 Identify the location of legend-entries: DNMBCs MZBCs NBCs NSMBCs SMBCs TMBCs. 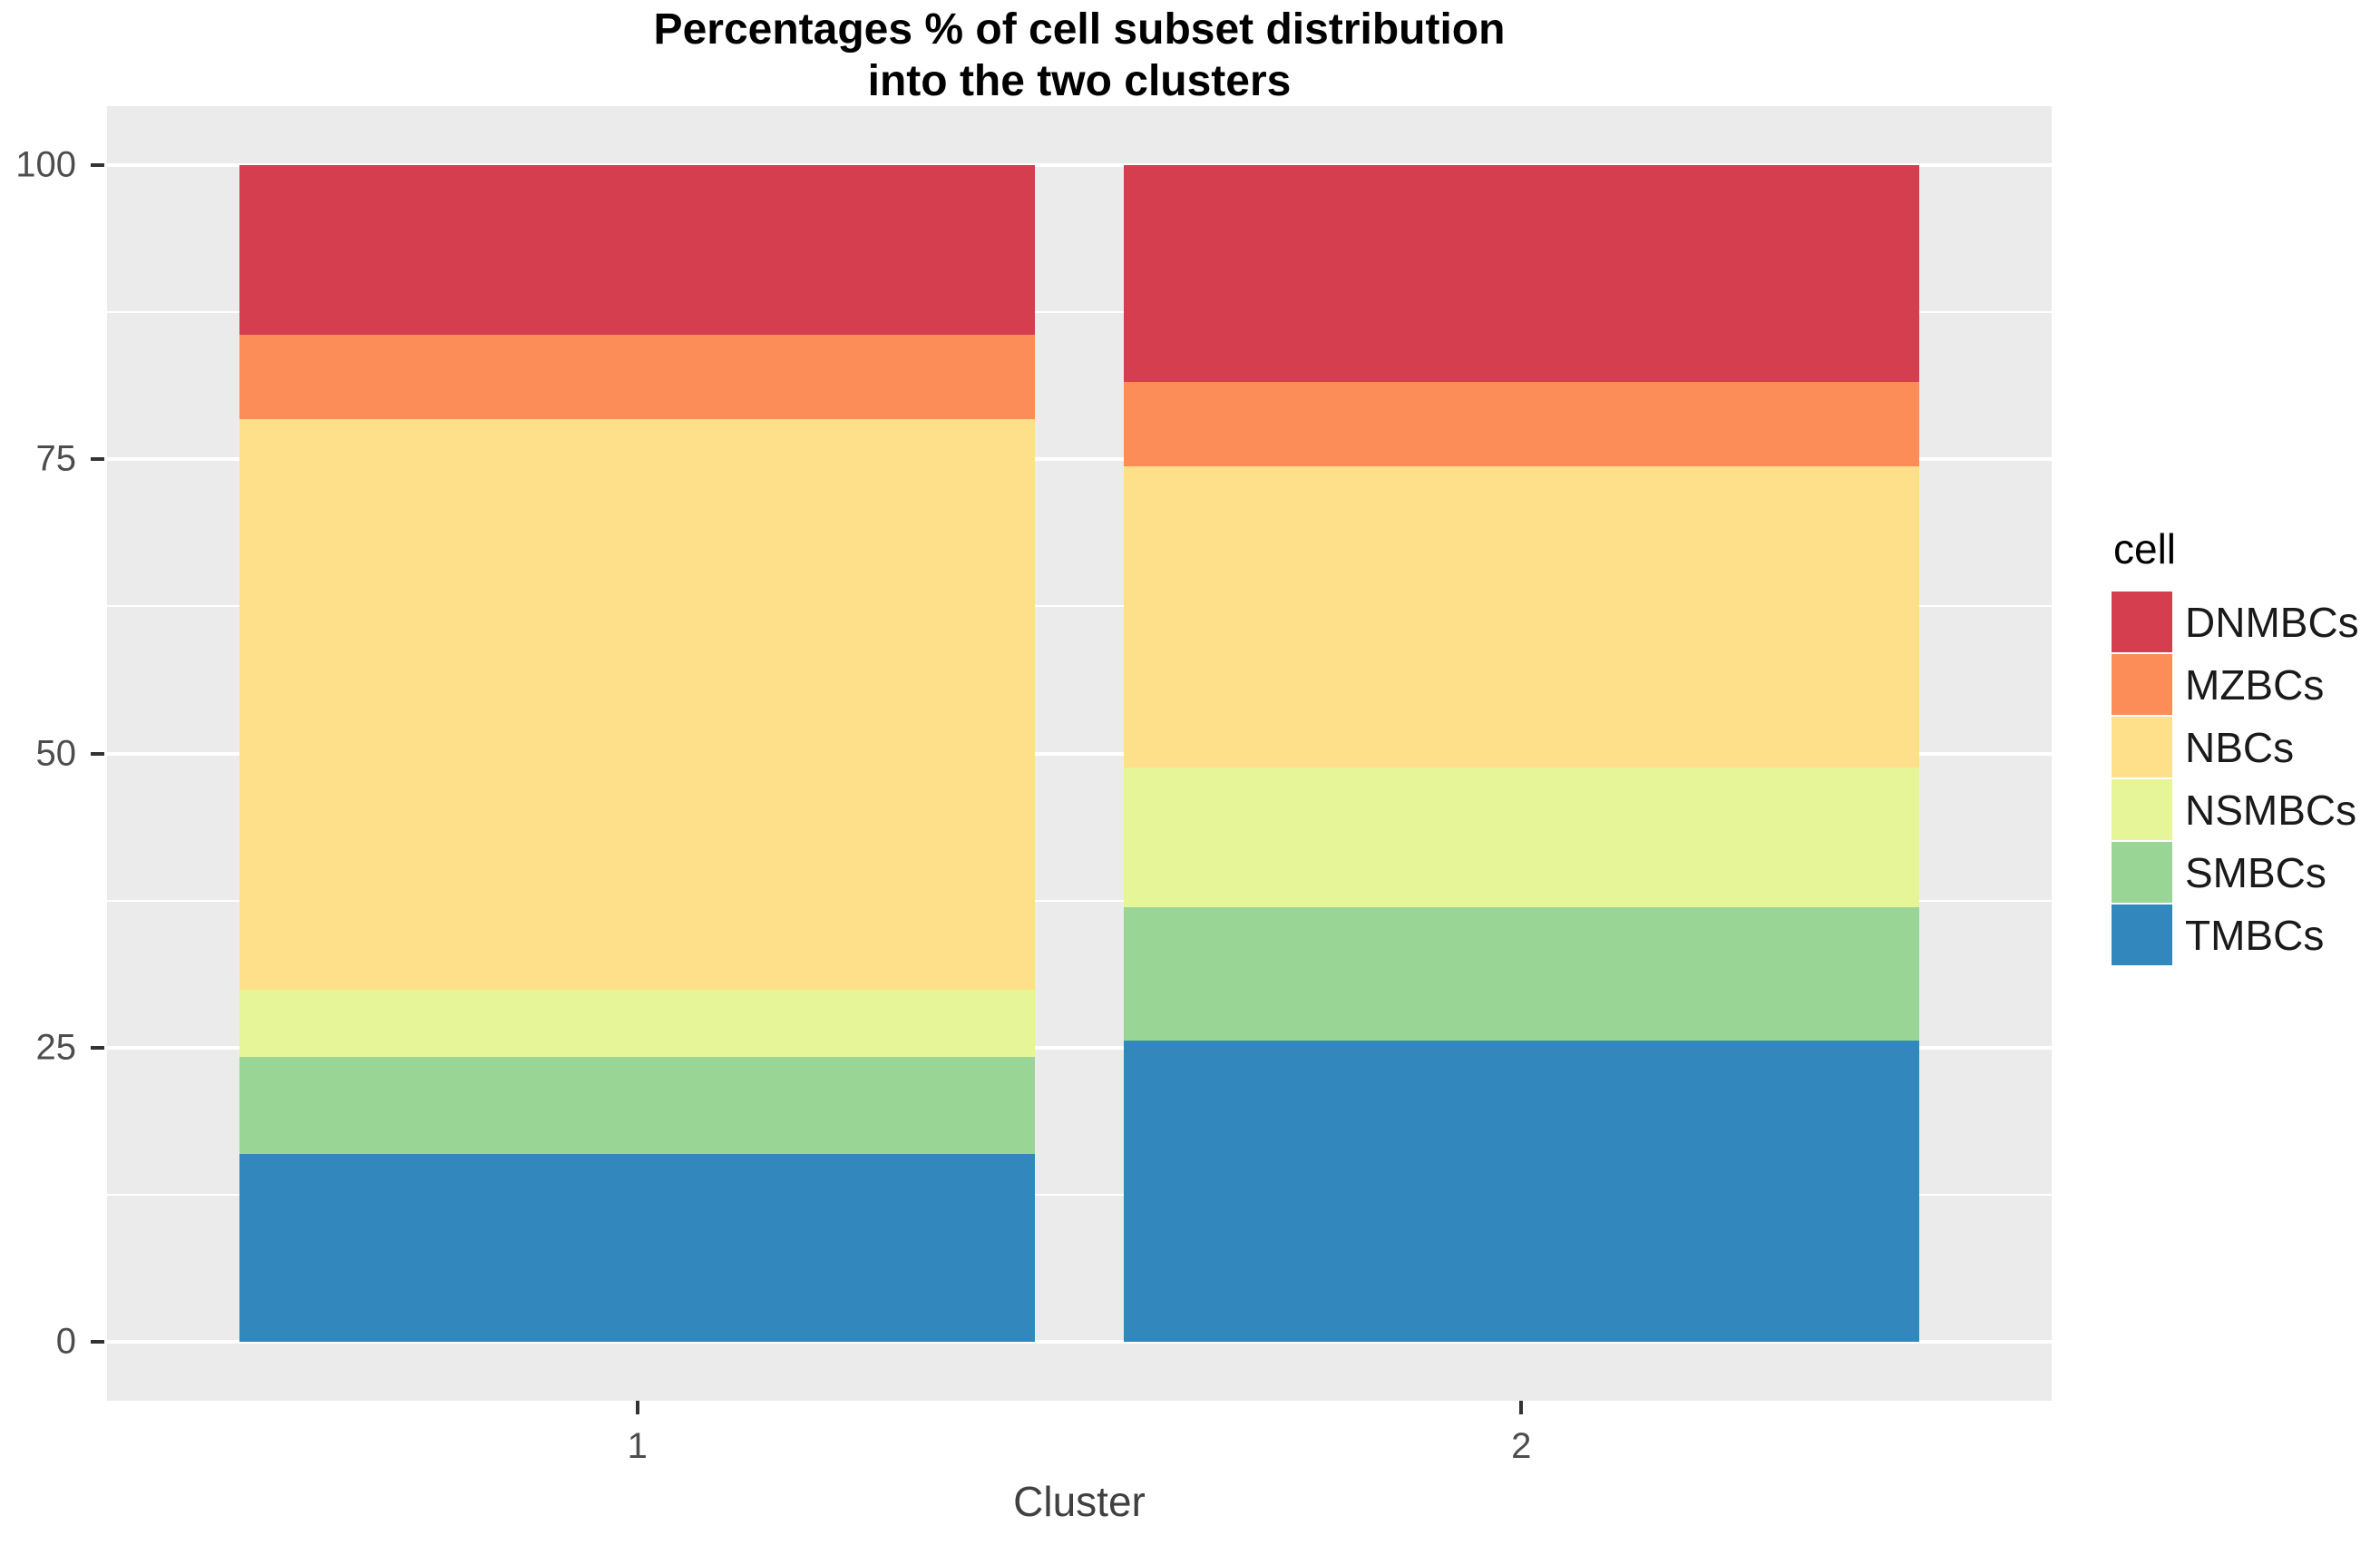
(2246, 778).